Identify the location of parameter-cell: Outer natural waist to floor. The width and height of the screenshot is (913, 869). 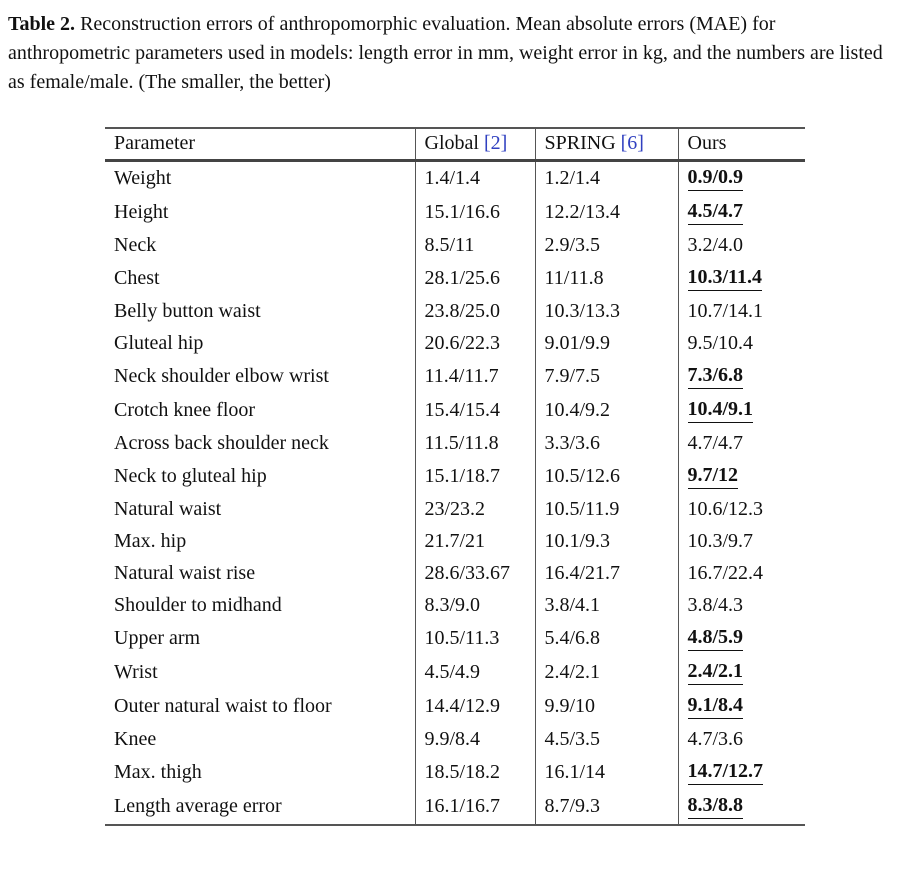
(223, 706).